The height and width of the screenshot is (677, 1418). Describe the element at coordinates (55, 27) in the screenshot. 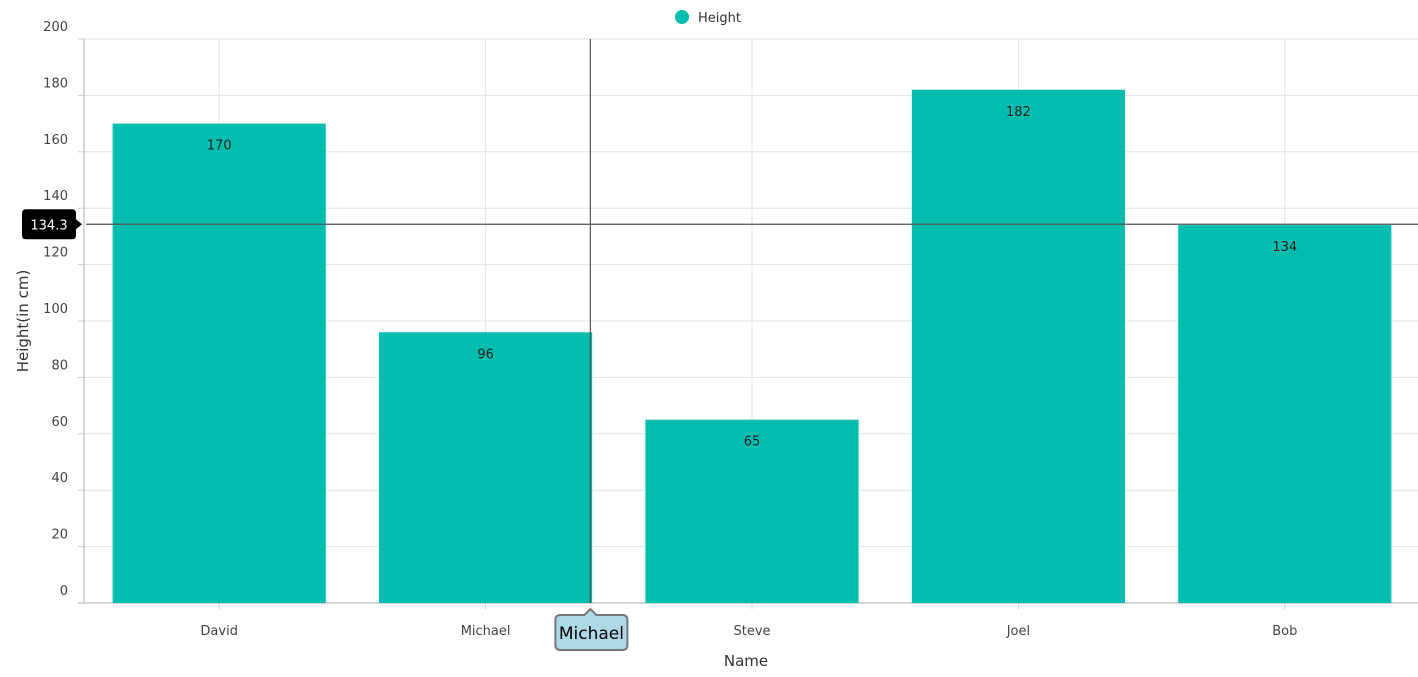

I see `y-tick-label: 200` at that location.